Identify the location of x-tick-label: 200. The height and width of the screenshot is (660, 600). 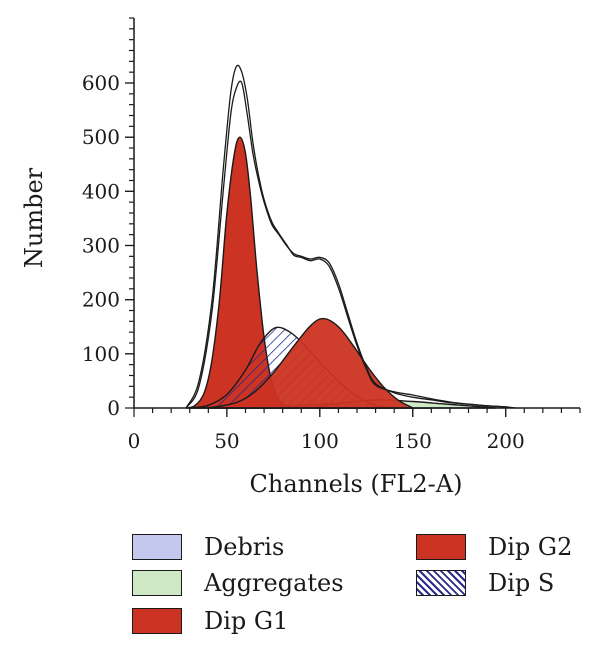
(506, 441).